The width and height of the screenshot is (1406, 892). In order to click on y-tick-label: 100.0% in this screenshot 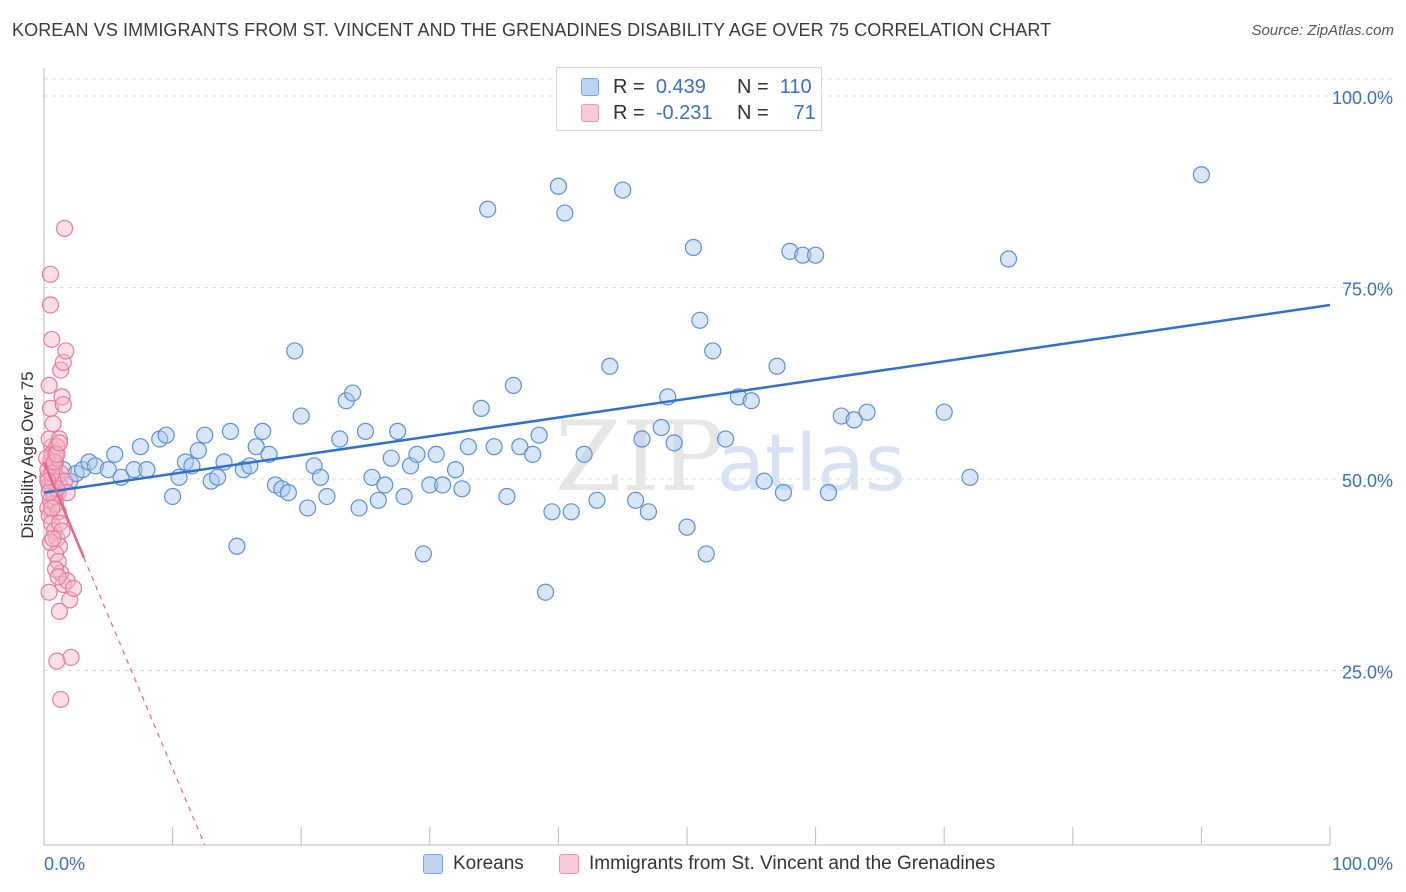, I will do `click(1362, 98)`.